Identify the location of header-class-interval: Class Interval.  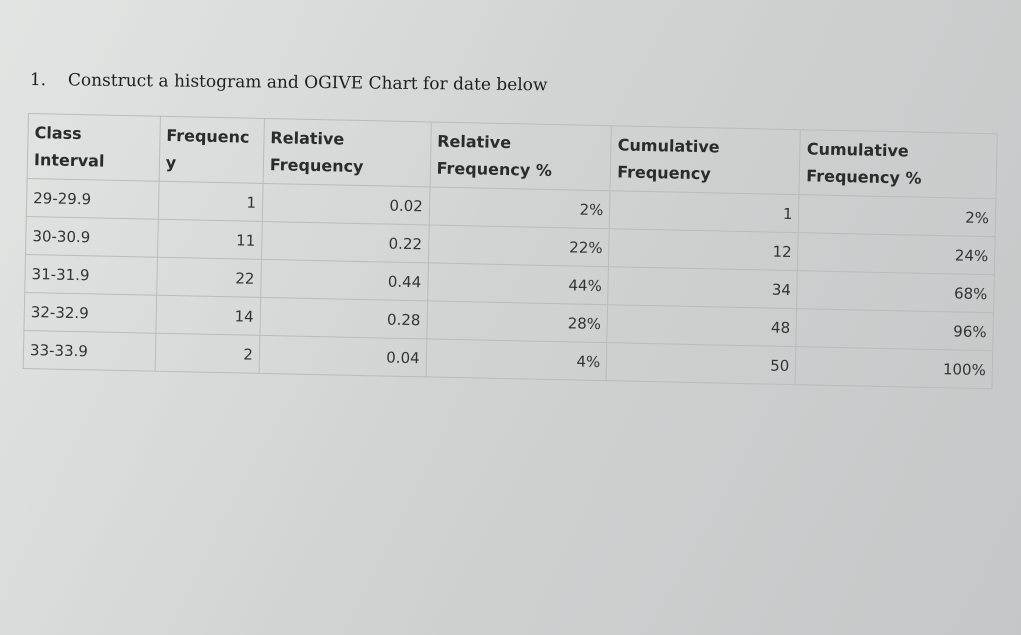
(94, 147).